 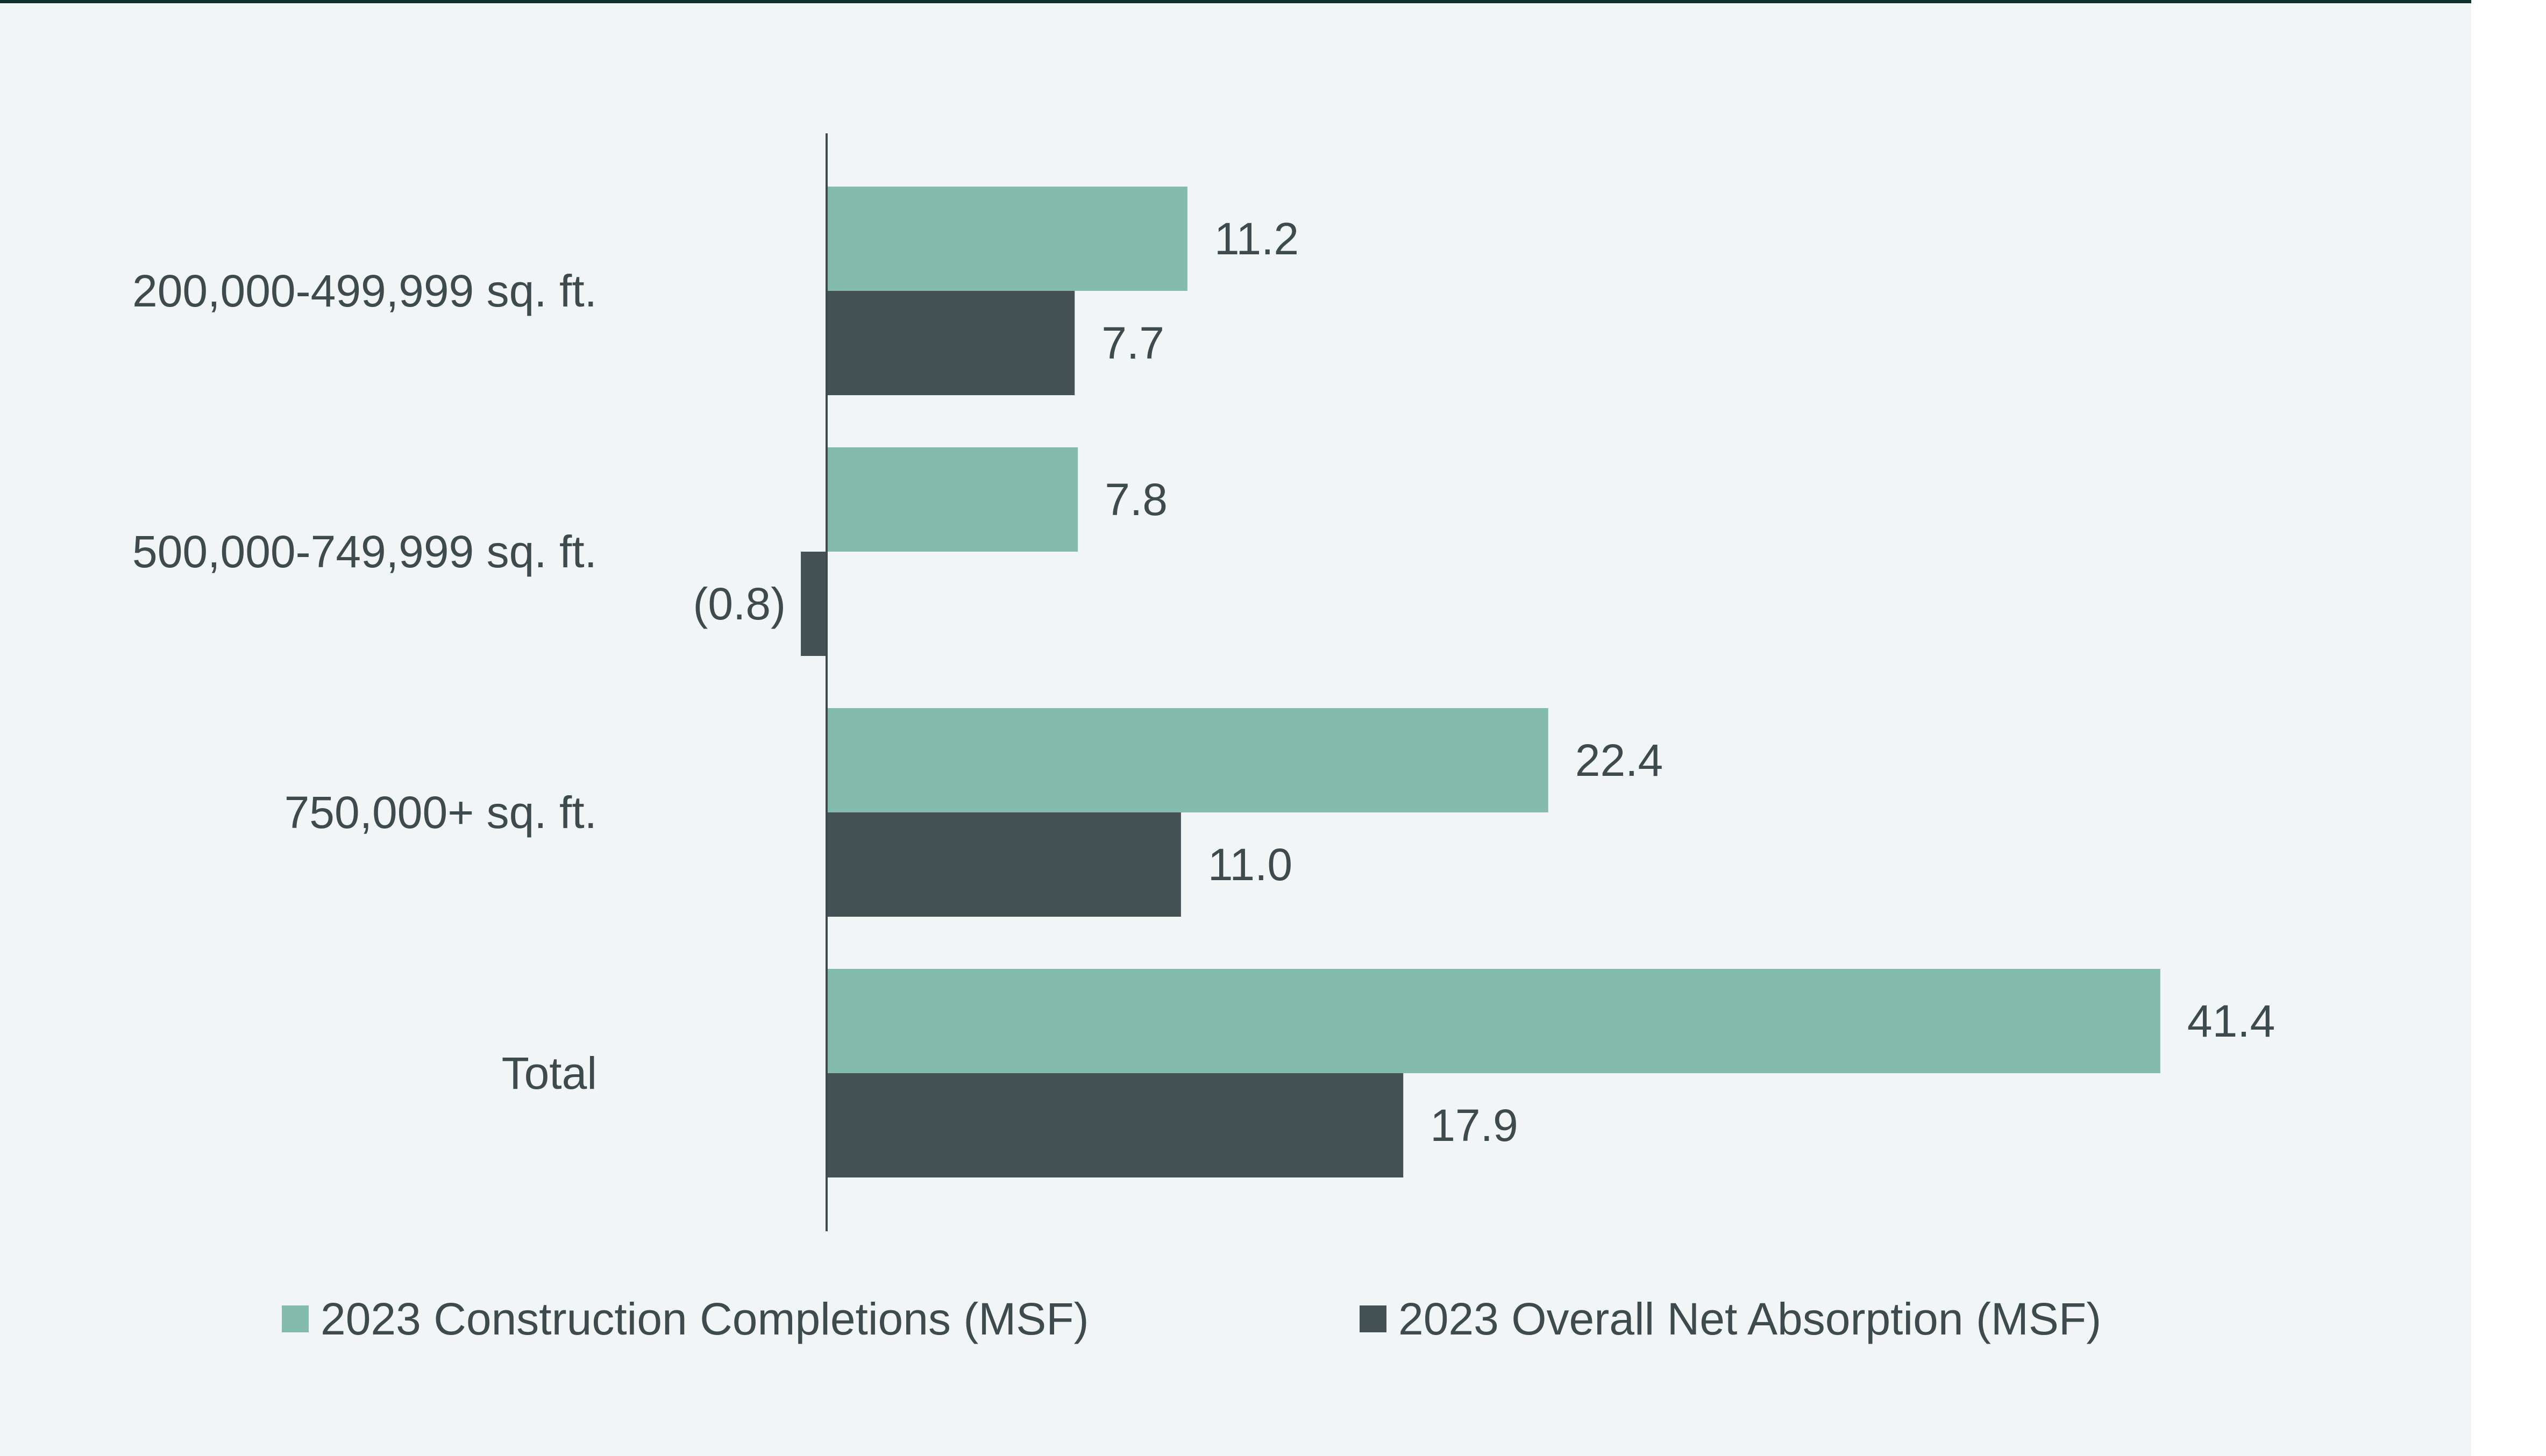 I want to click on data-label: 22.4, so click(x=1619, y=760).